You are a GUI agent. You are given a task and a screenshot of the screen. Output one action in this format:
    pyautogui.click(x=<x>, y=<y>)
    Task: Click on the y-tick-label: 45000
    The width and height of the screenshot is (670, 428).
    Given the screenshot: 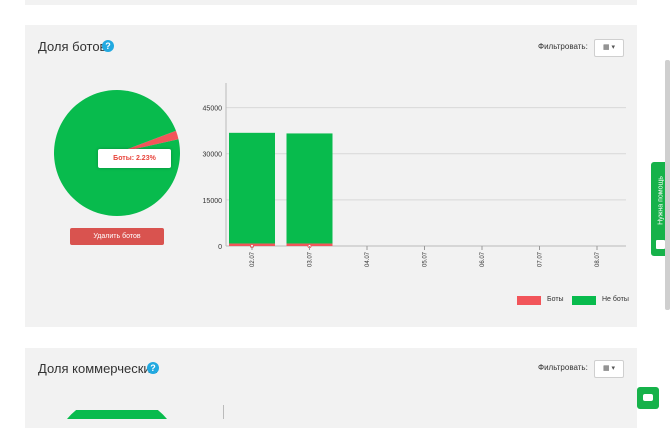 What is the action you would take?
    pyautogui.click(x=213, y=109)
    